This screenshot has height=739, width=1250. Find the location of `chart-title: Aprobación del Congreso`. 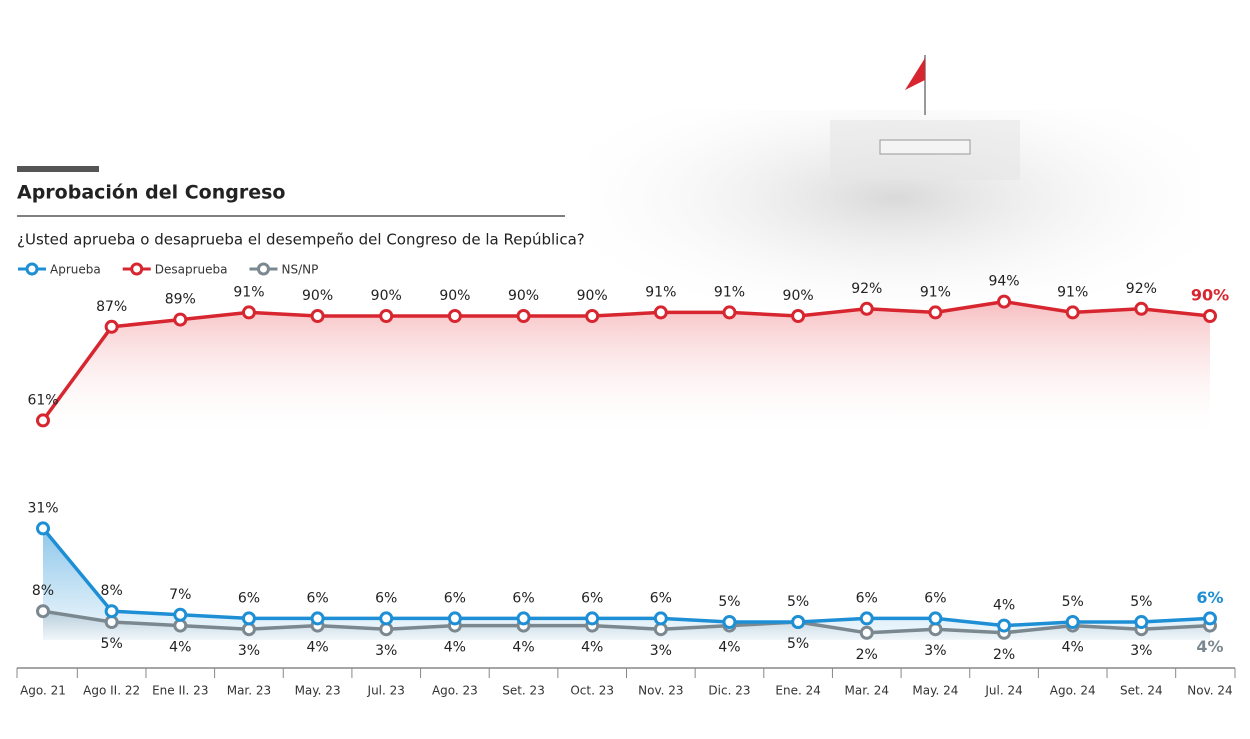

chart-title: Aprobación del Congreso is located at coordinates (151, 193).